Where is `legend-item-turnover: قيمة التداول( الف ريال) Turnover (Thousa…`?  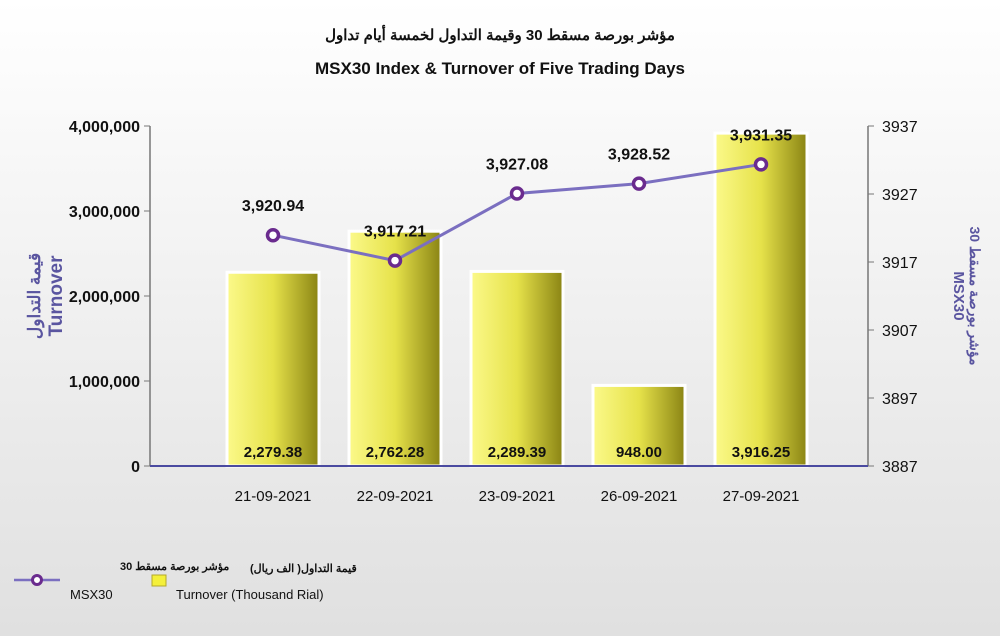
legend-item-turnover: قيمة التداول( الف ريال) Turnover (Thousa… is located at coordinates (254, 582).